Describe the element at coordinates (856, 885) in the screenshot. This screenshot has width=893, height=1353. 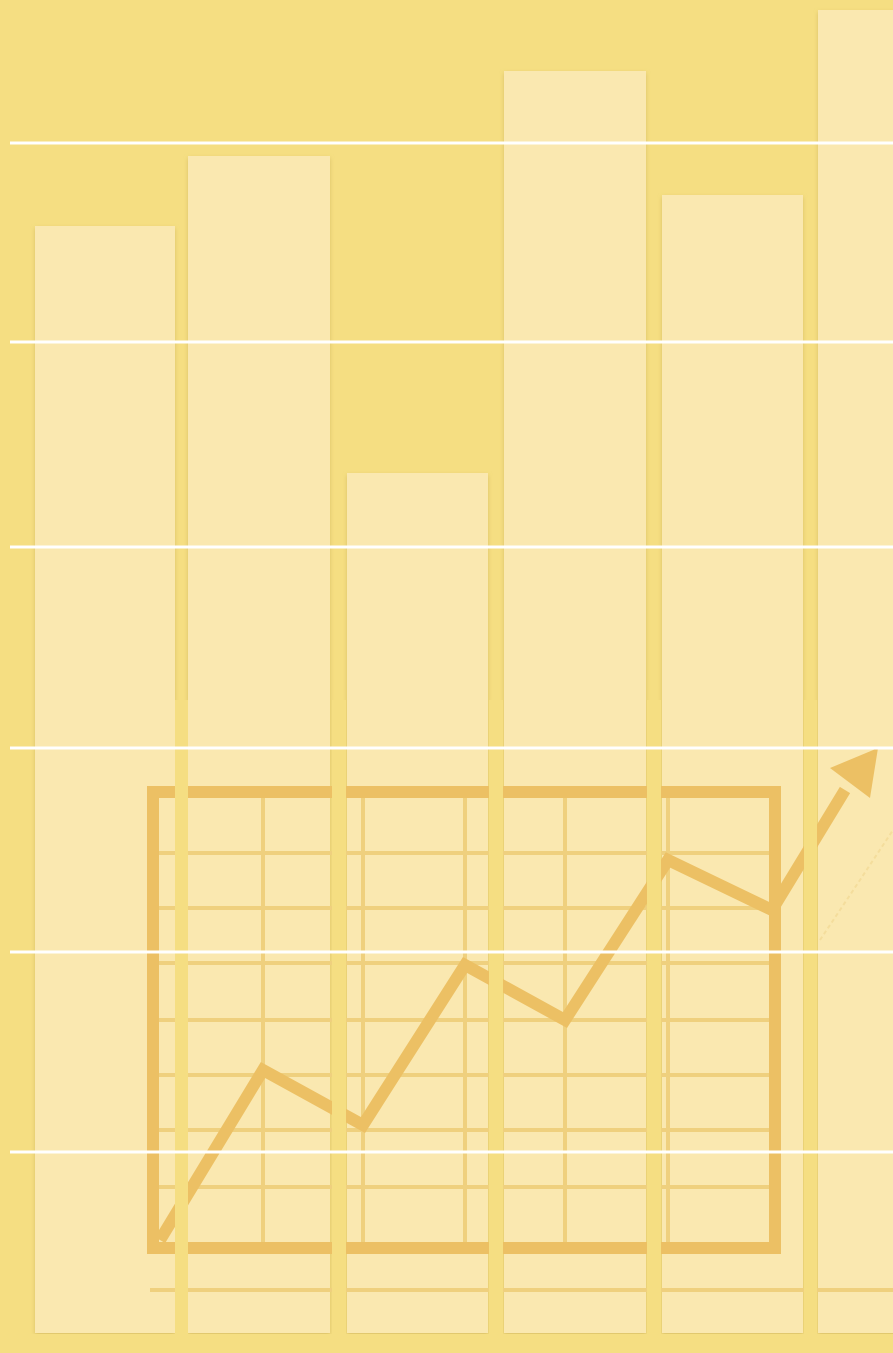
I see `shadow-line` at that location.